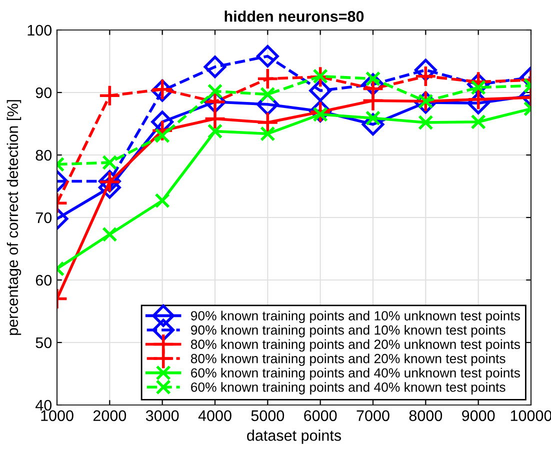 The height and width of the screenshot is (452, 551). What do you see at coordinates (44, 342) in the screenshot?
I see `y-tick-label: 50` at bounding box center [44, 342].